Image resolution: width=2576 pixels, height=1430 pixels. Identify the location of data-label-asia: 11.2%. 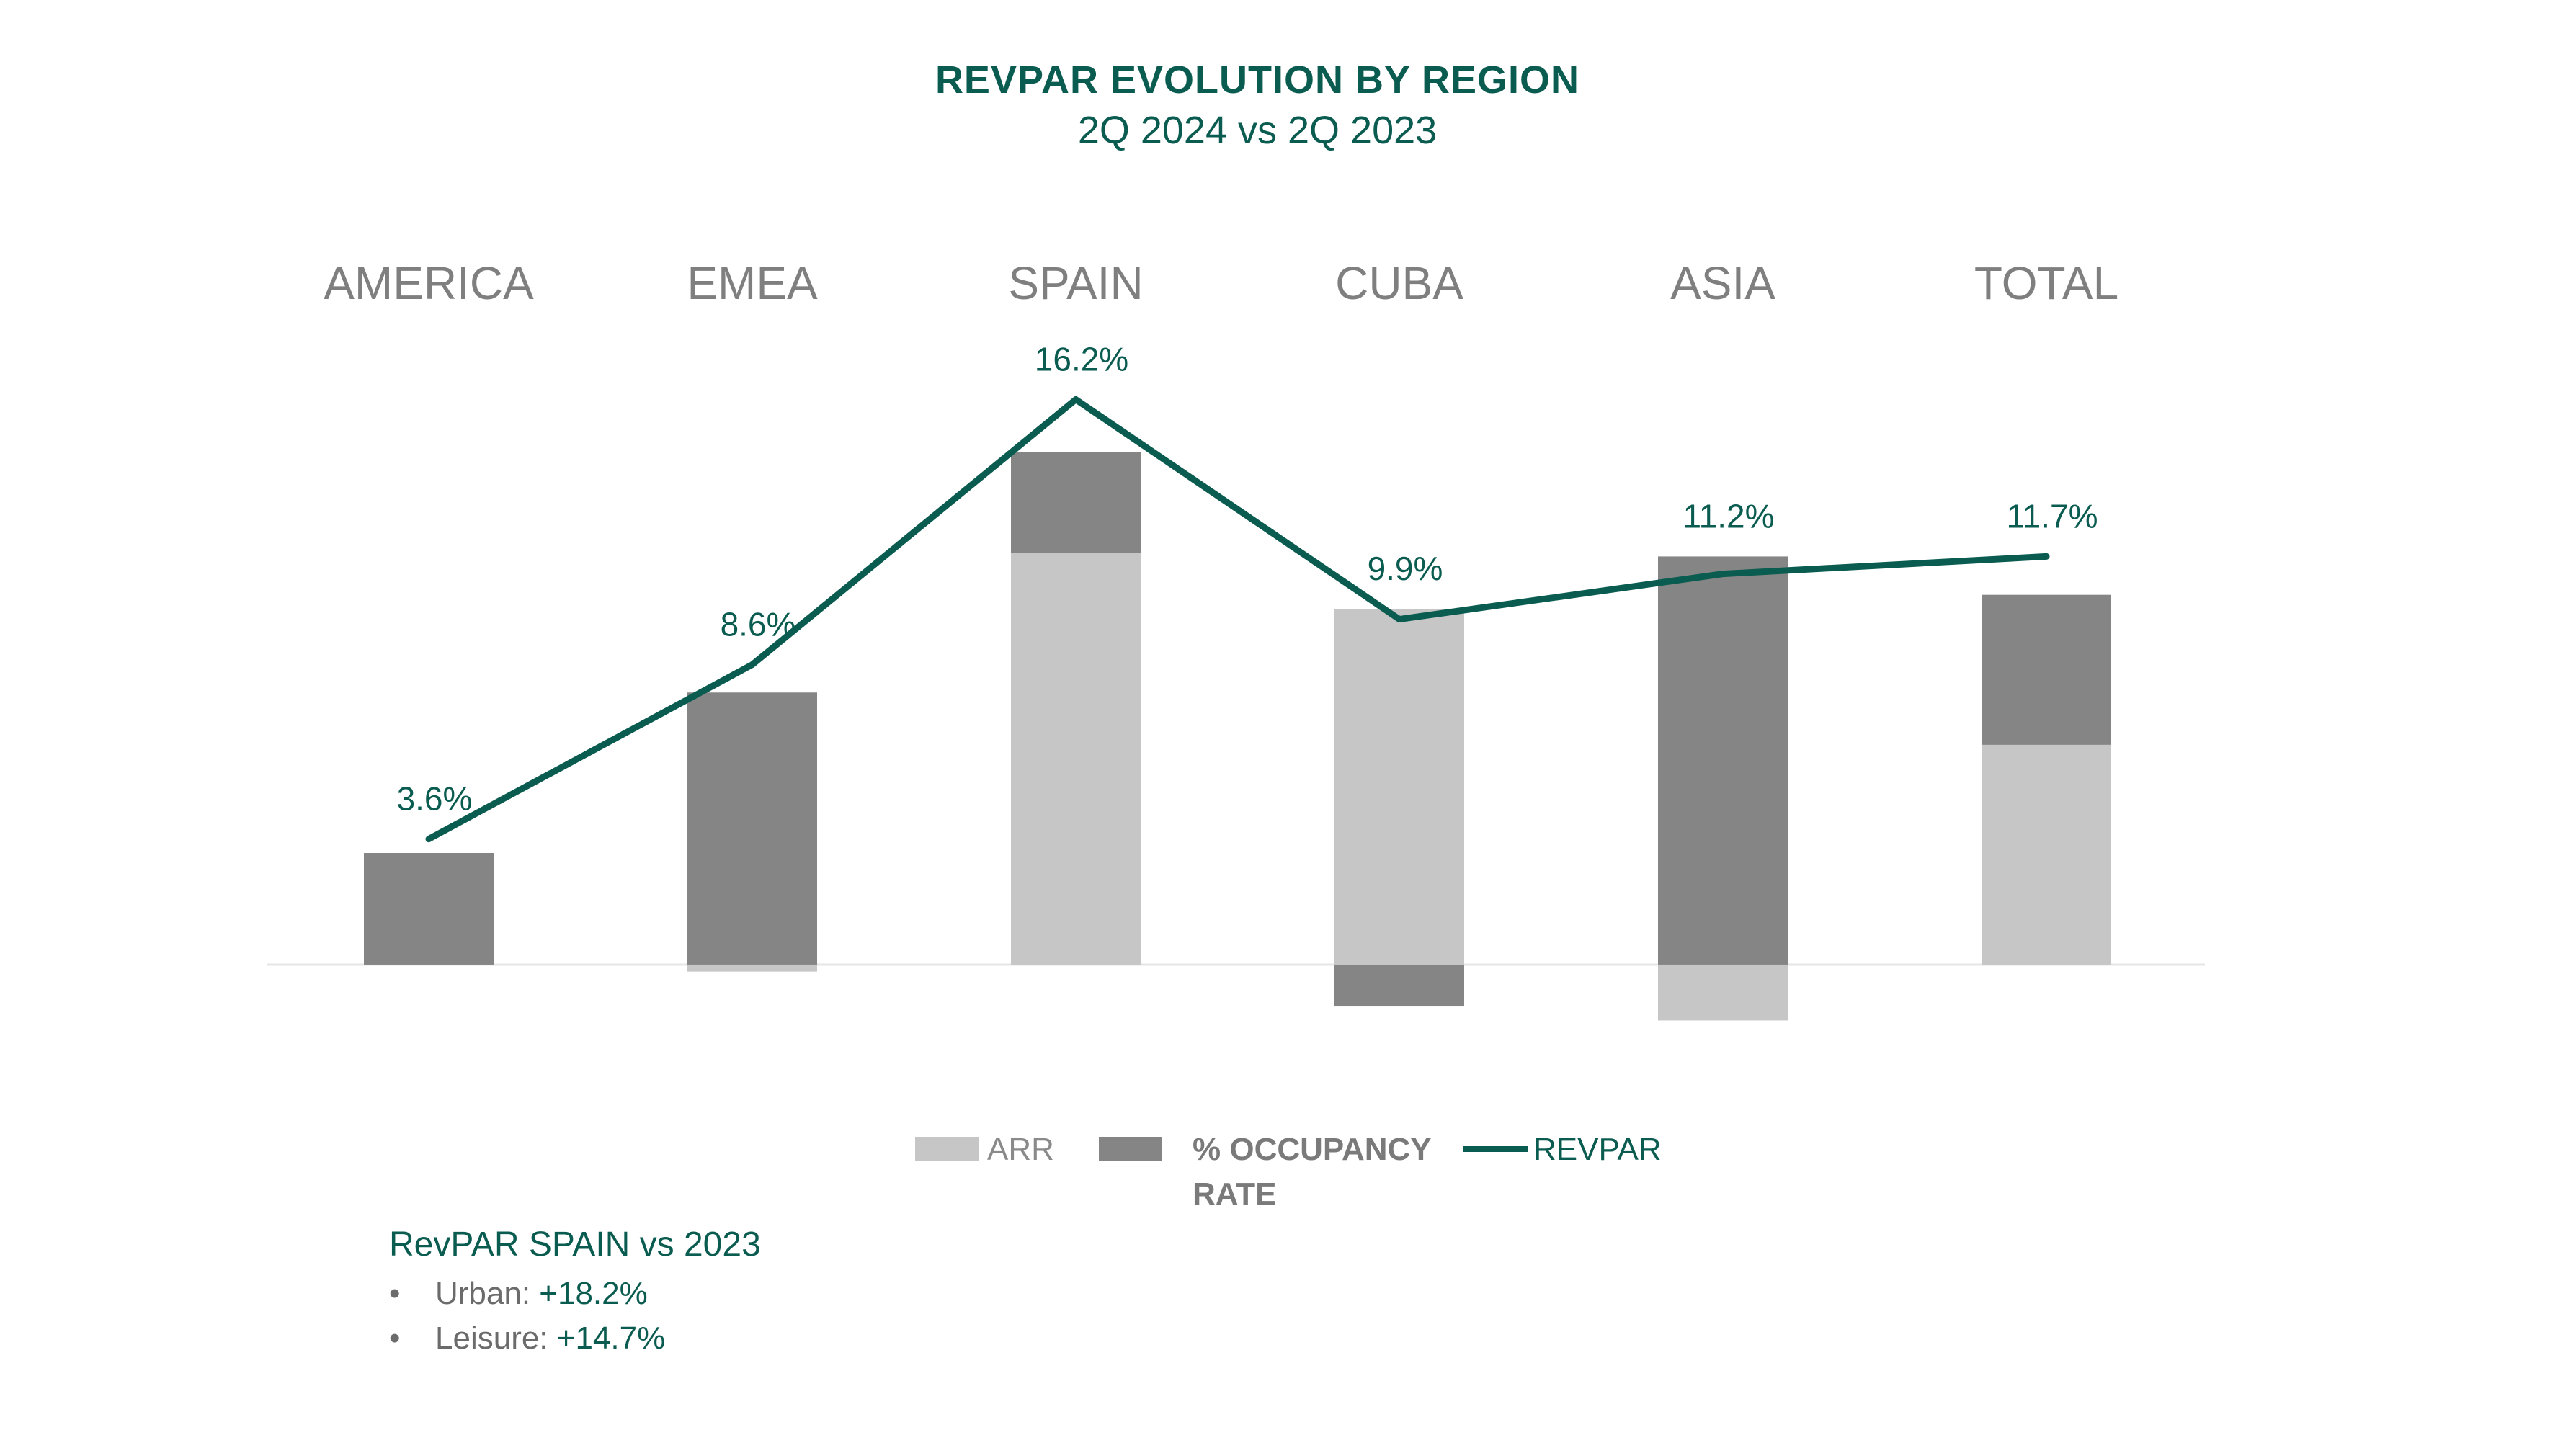
(1728, 516).